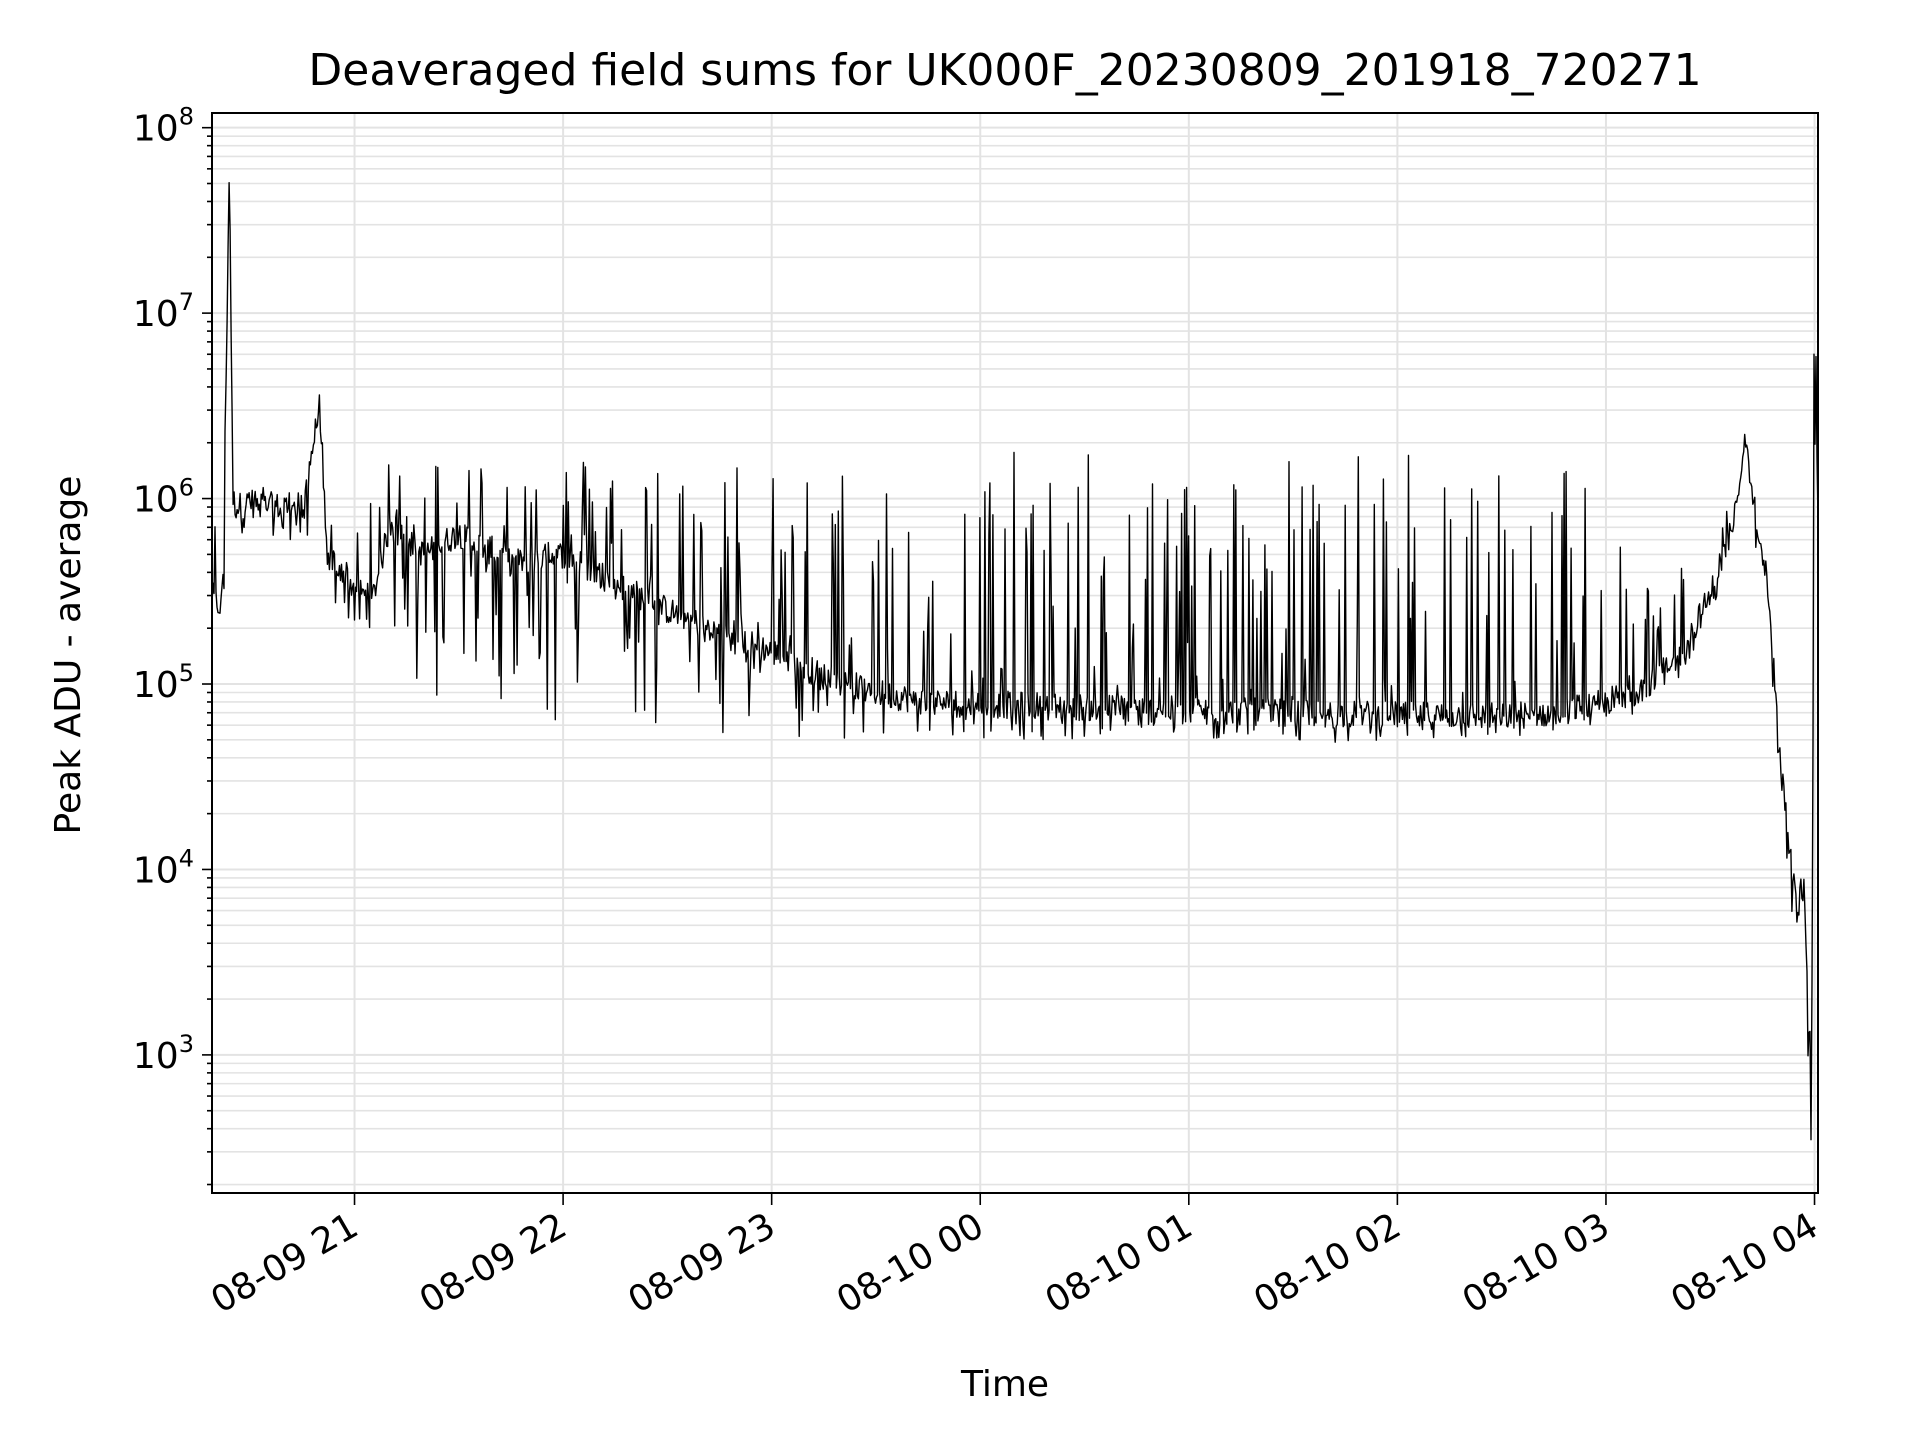  Describe the element at coordinates (68, 655) in the screenshot. I see `y-axis-label: Peak ADU - average` at that location.